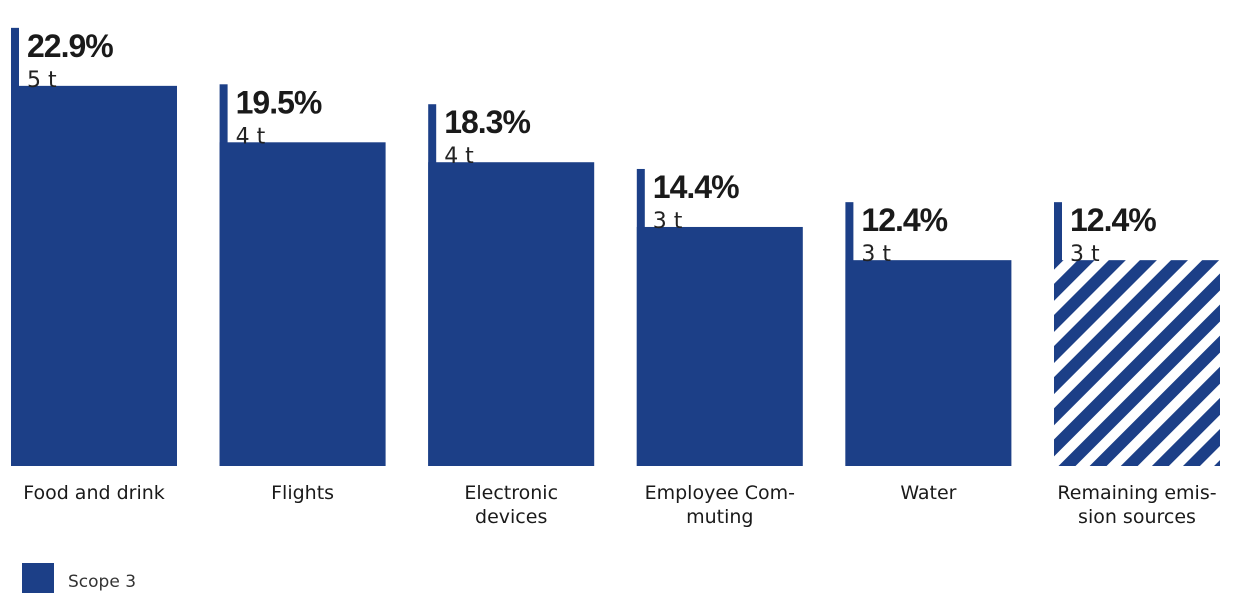  Describe the element at coordinates (279, 102) in the screenshot. I see `bar-percent-label-1: 19.5%` at that location.